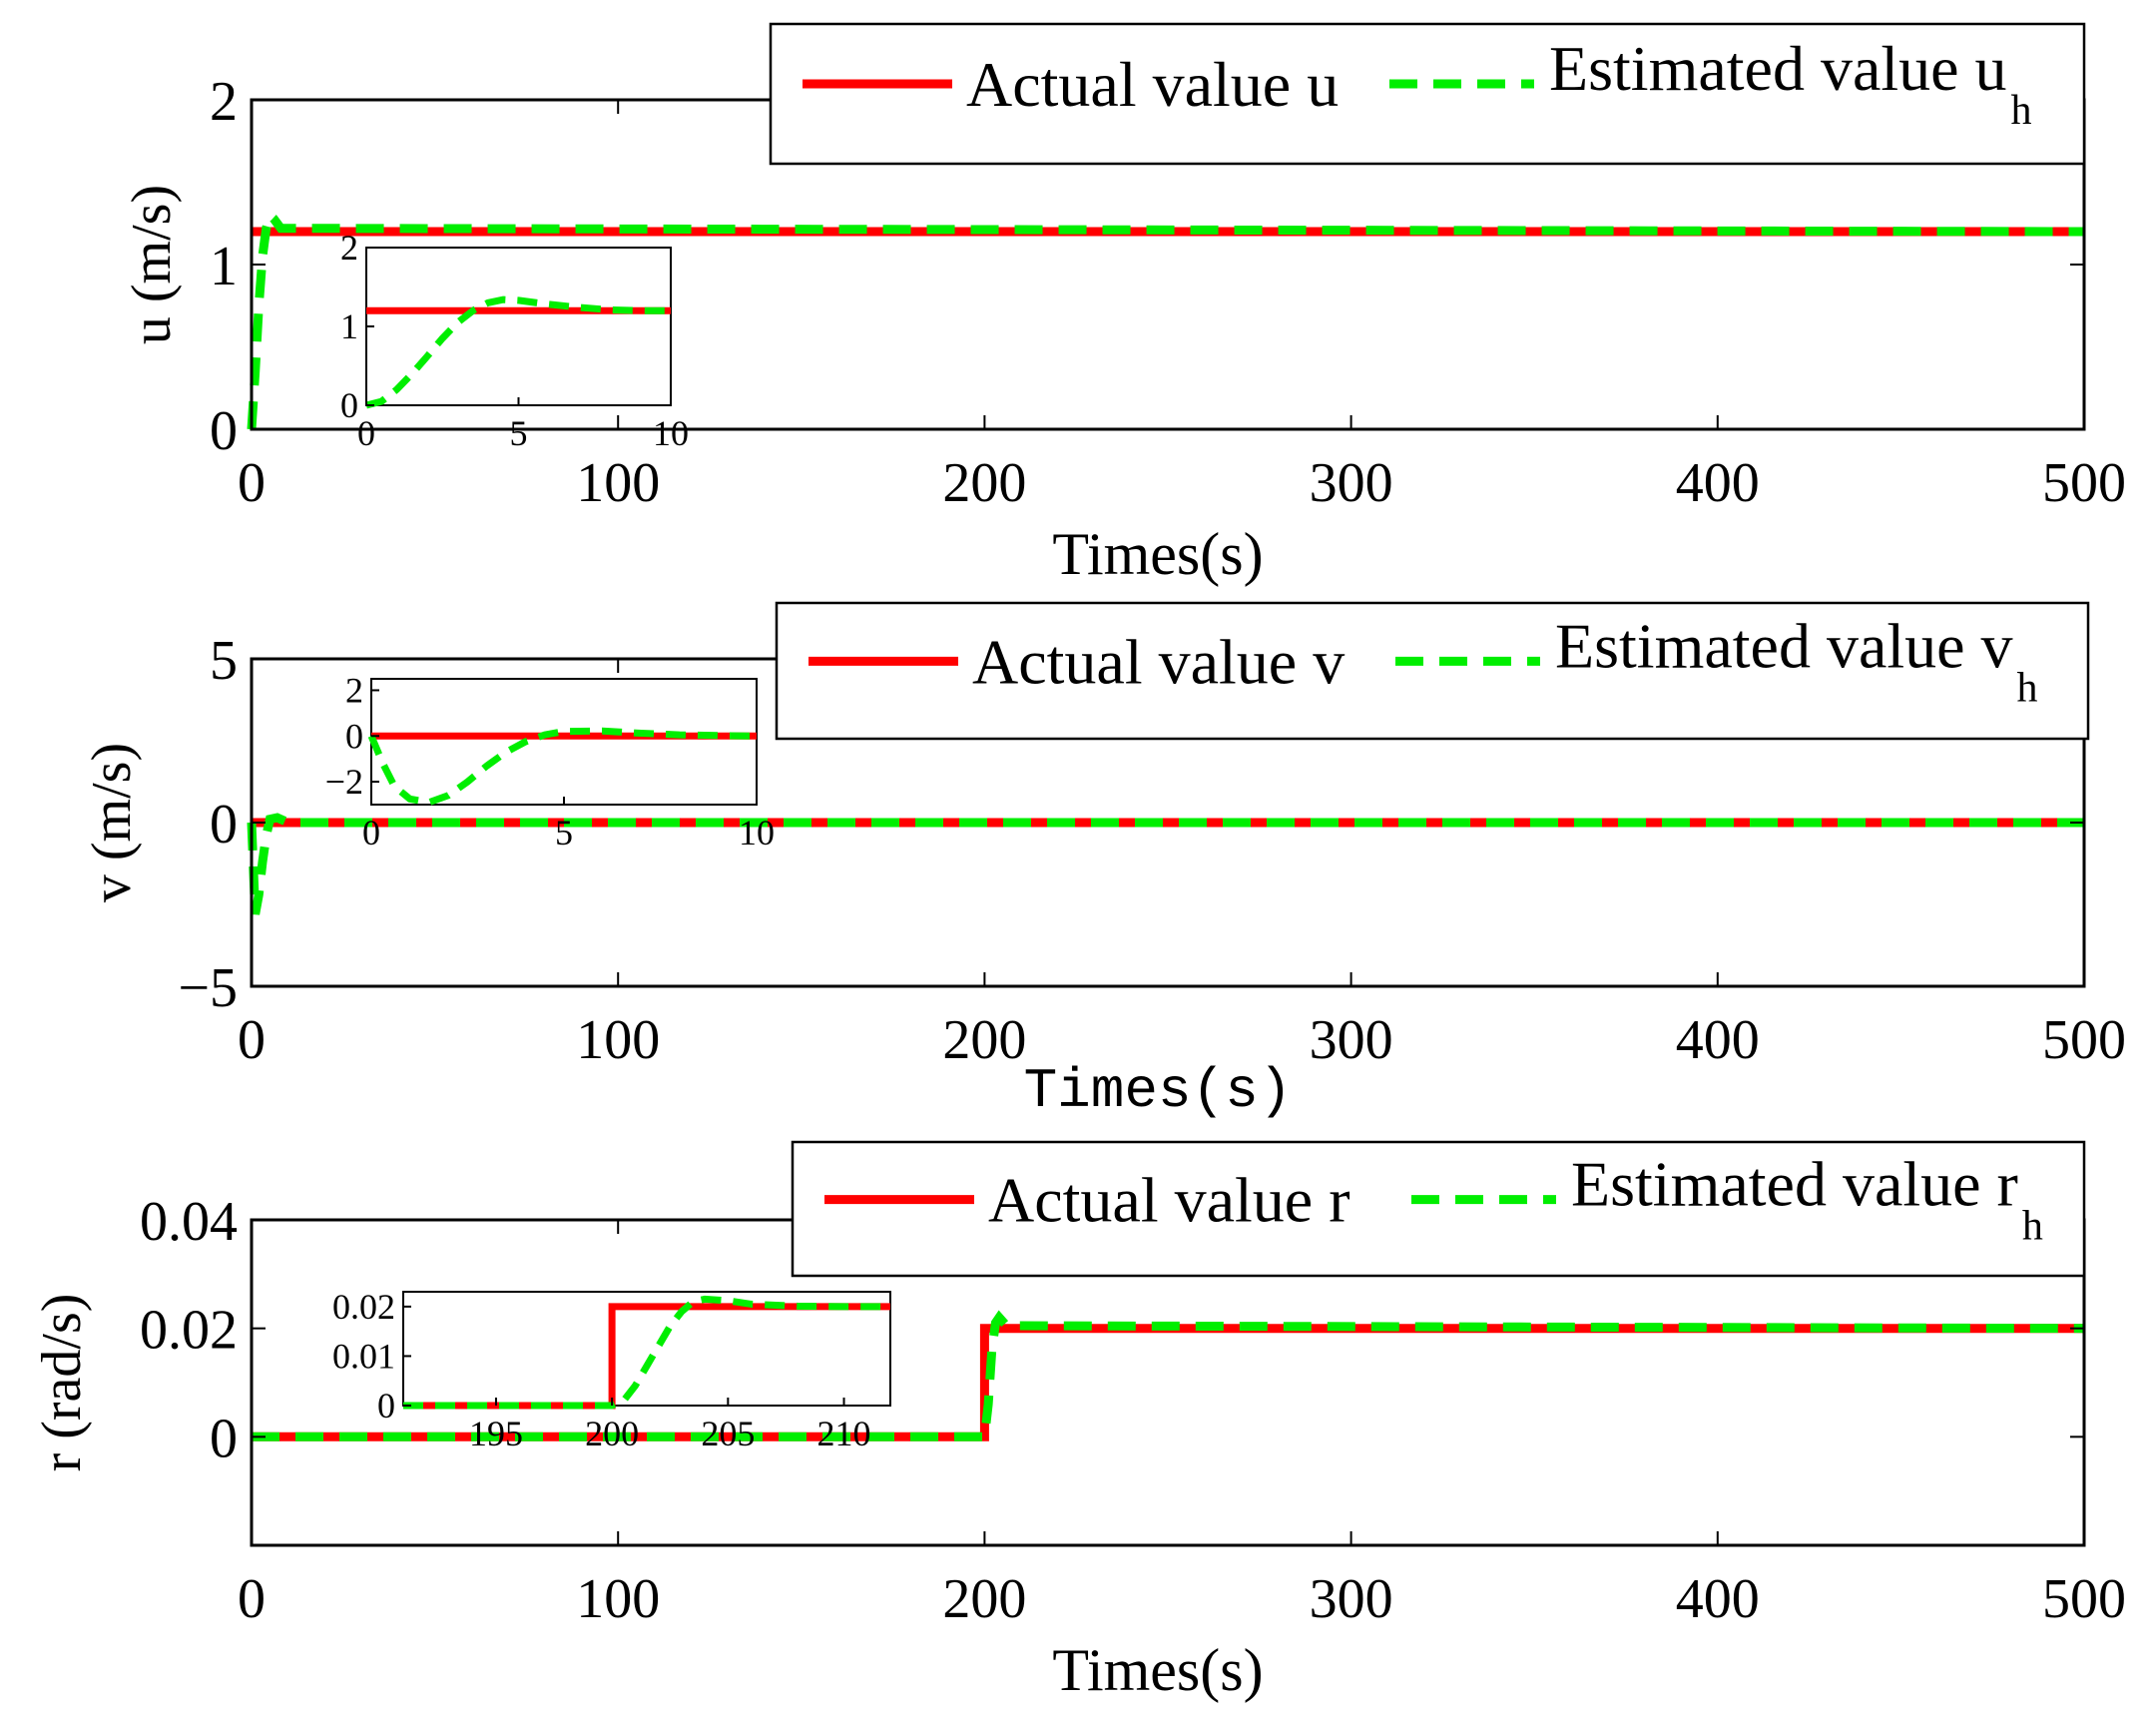 The height and width of the screenshot is (1720, 2156). What do you see at coordinates (1784, 645) in the screenshot?
I see `legend-estimated-label: Estimated value v` at bounding box center [1784, 645].